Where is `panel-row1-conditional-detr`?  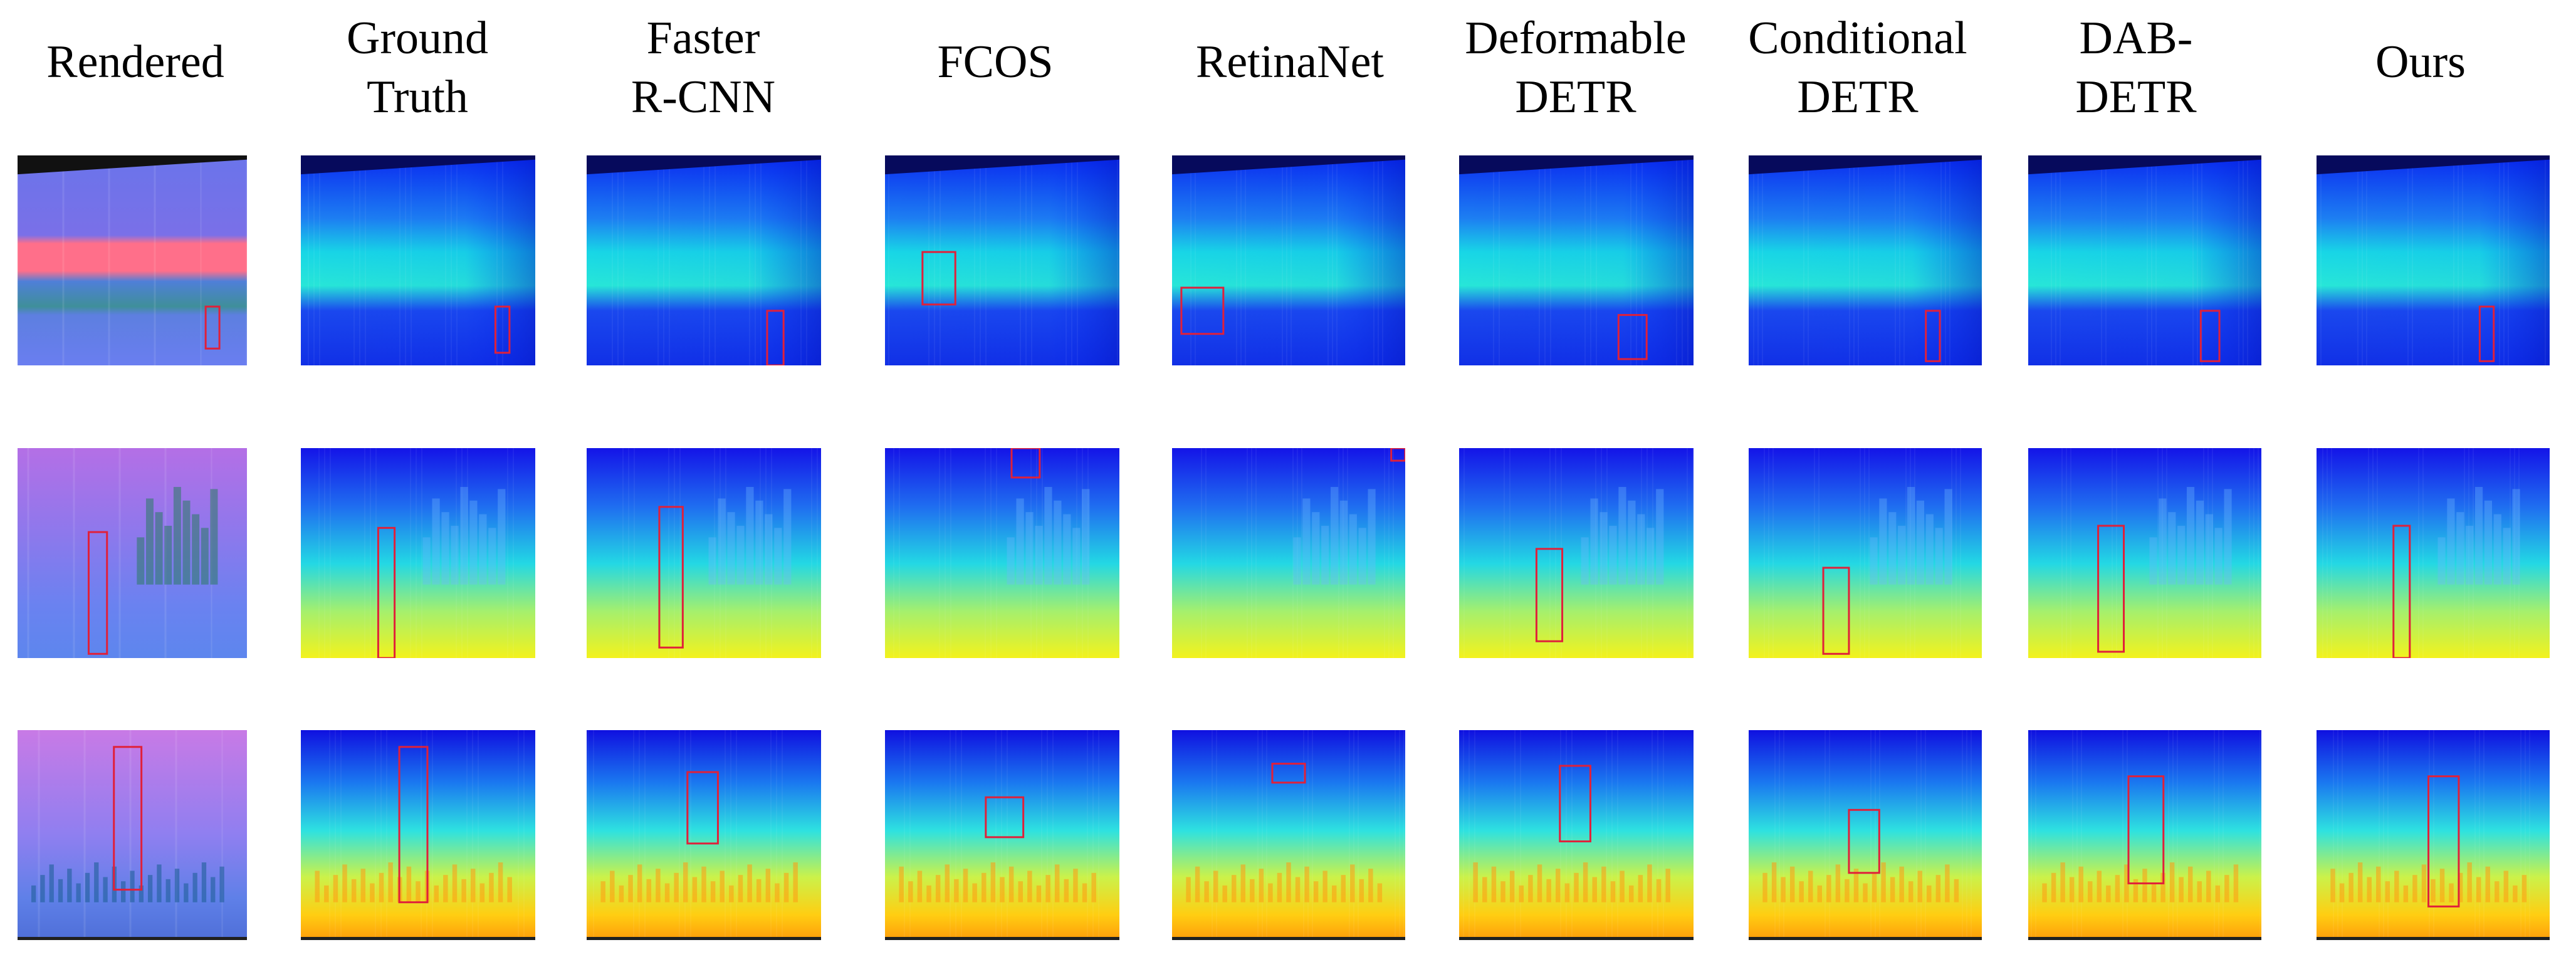
panel-row1-conditional-detr is located at coordinates (1865, 260).